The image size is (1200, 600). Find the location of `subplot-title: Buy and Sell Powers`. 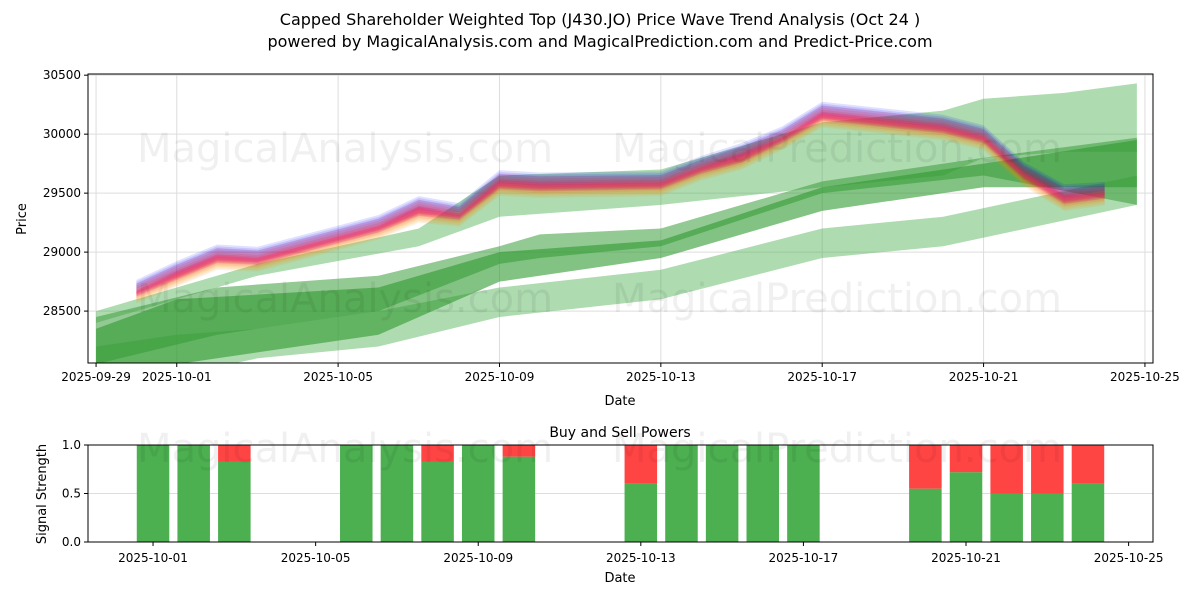

subplot-title: Buy and Sell Powers is located at coordinates (619, 433).